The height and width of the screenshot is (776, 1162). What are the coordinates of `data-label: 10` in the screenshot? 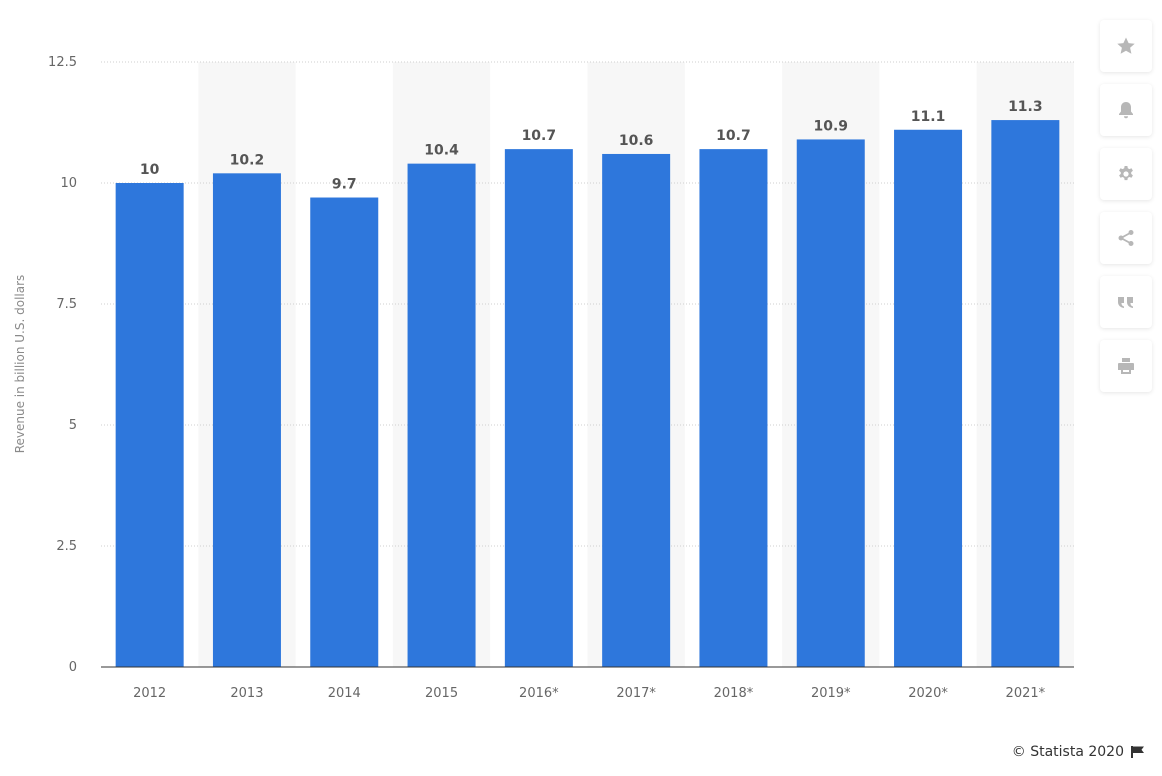 It's located at (150, 170).